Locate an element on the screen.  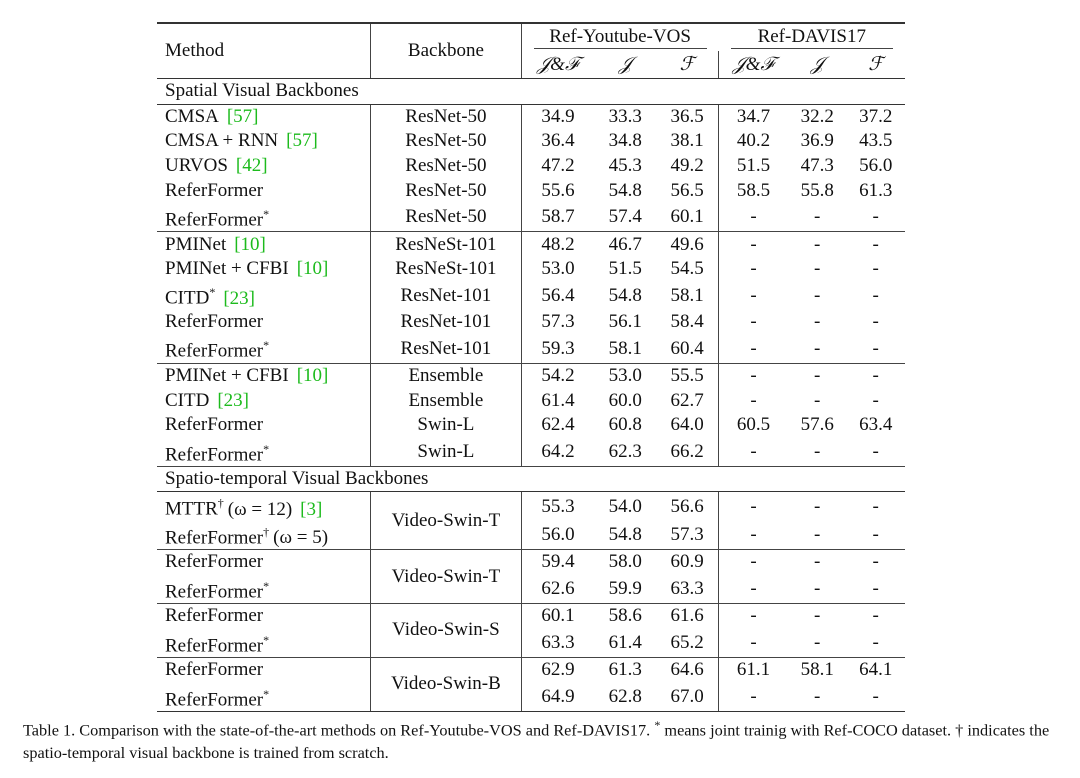
value-cell: 36.5 is located at coordinates (687, 116).